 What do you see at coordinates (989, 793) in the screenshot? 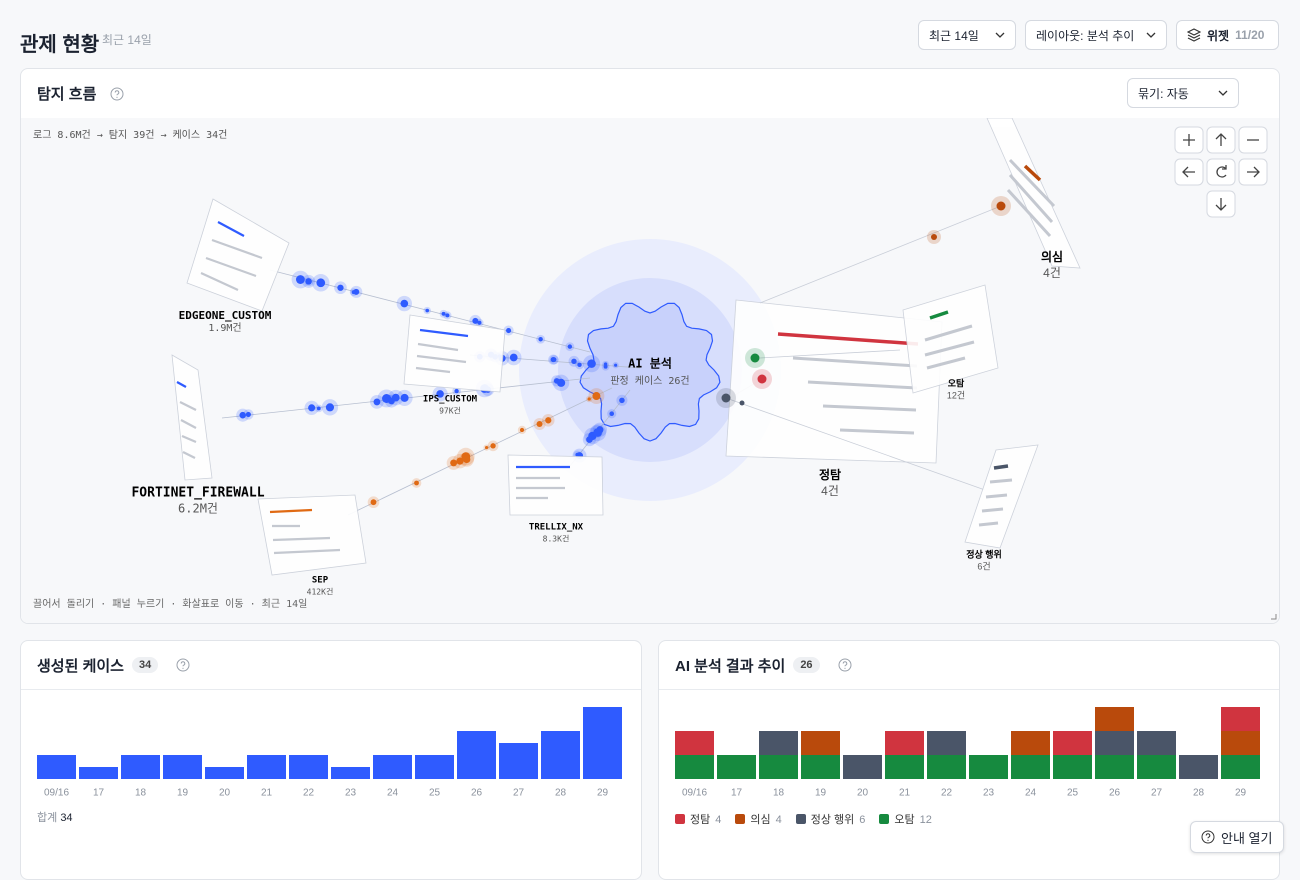
I see `x-tick-label: 23` at bounding box center [989, 793].